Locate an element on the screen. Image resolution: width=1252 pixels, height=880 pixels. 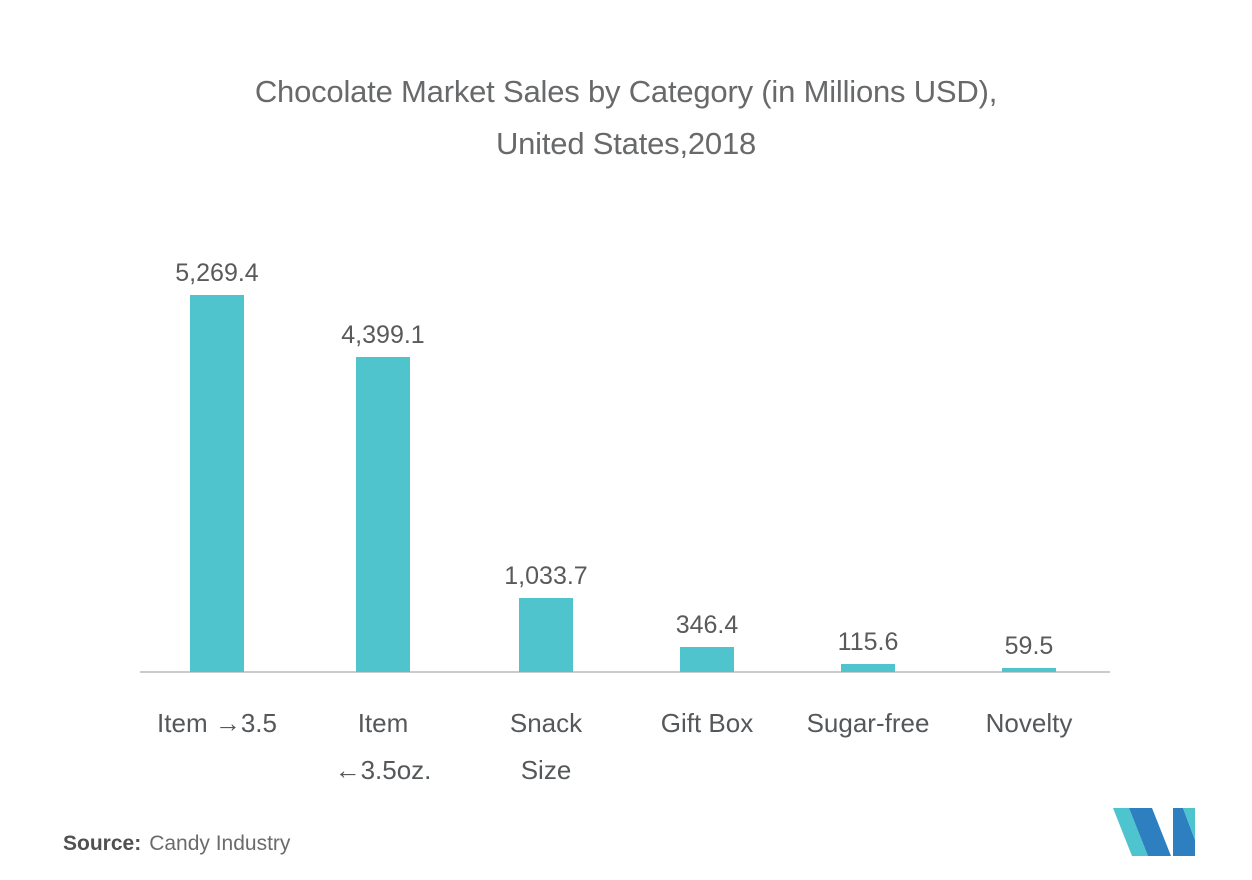
category-label-line: ←3.5oz. is located at coordinates (383, 770).